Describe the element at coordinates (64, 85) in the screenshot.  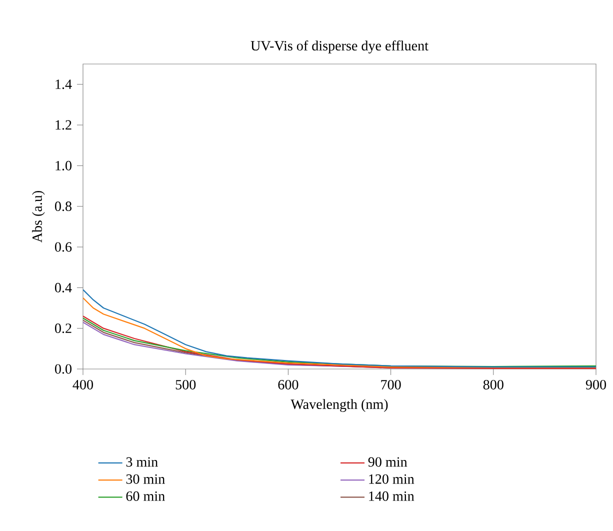
I see `y-tick-label: 1.4` at that location.